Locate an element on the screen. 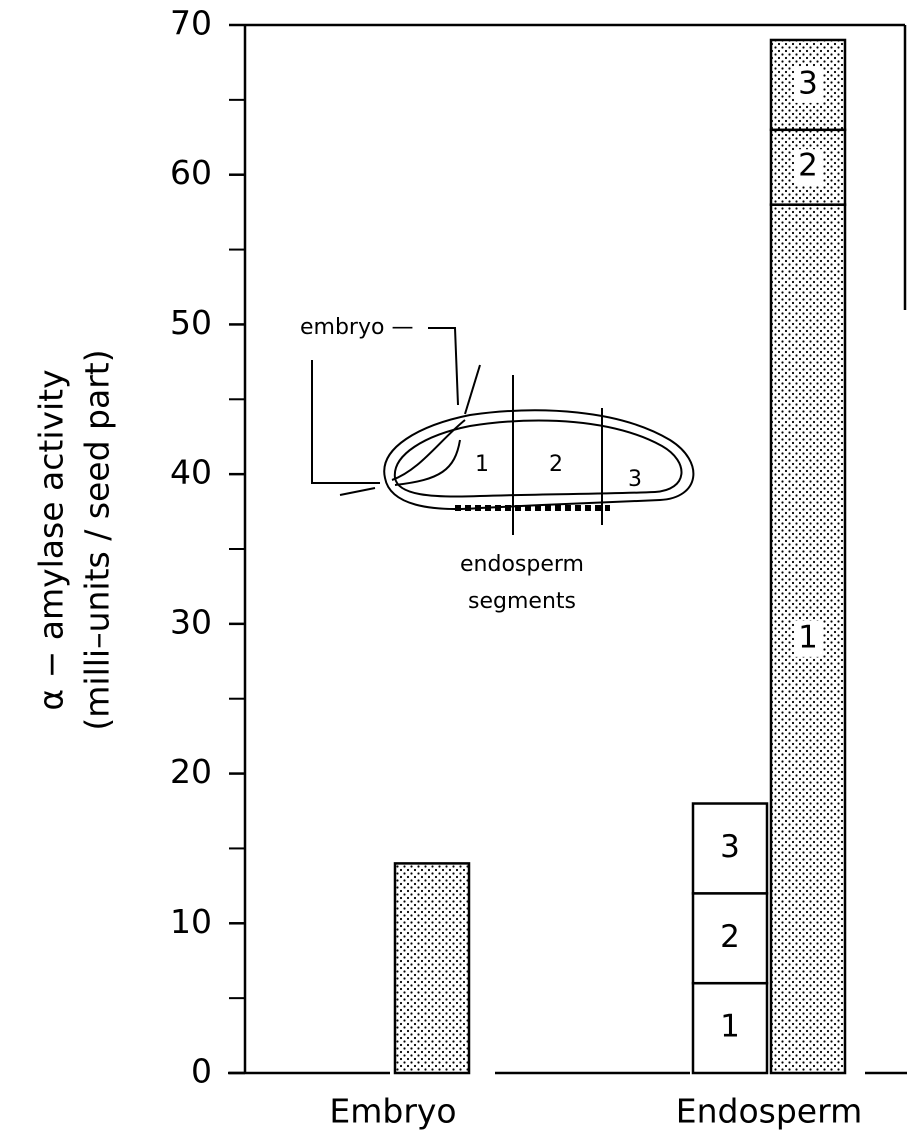 The image size is (907, 1142). y-axis-label-line: (milli–units / seed part) is located at coordinates (97, 539).